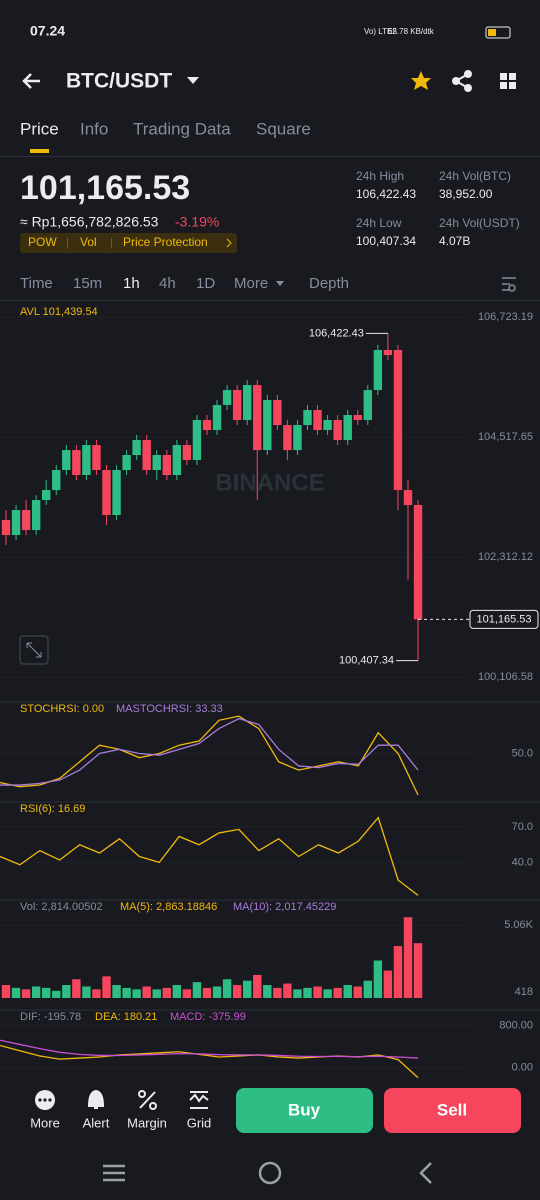  Describe the element at coordinates (229, 243) in the screenshot. I see `tag-arrow` at that location.